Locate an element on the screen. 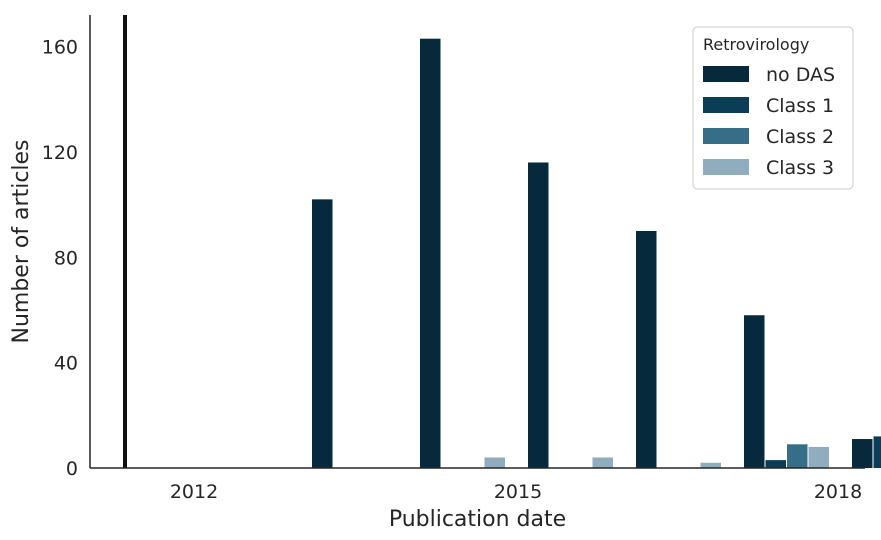 This screenshot has width=881, height=540. bar-no-das-2018 is located at coordinates (862, 453).